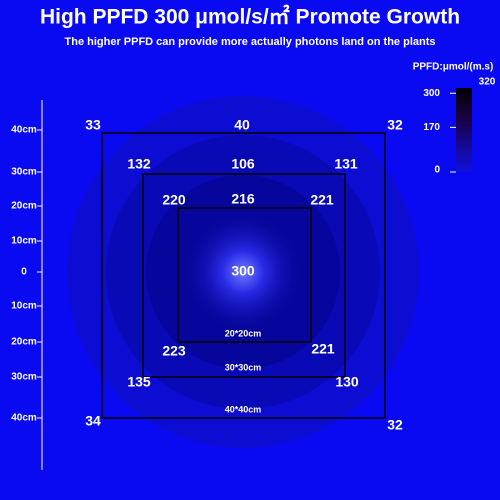 This screenshot has height=500, width=500. I want to click on square-size-label: 40*40cm, so click(243, 409).